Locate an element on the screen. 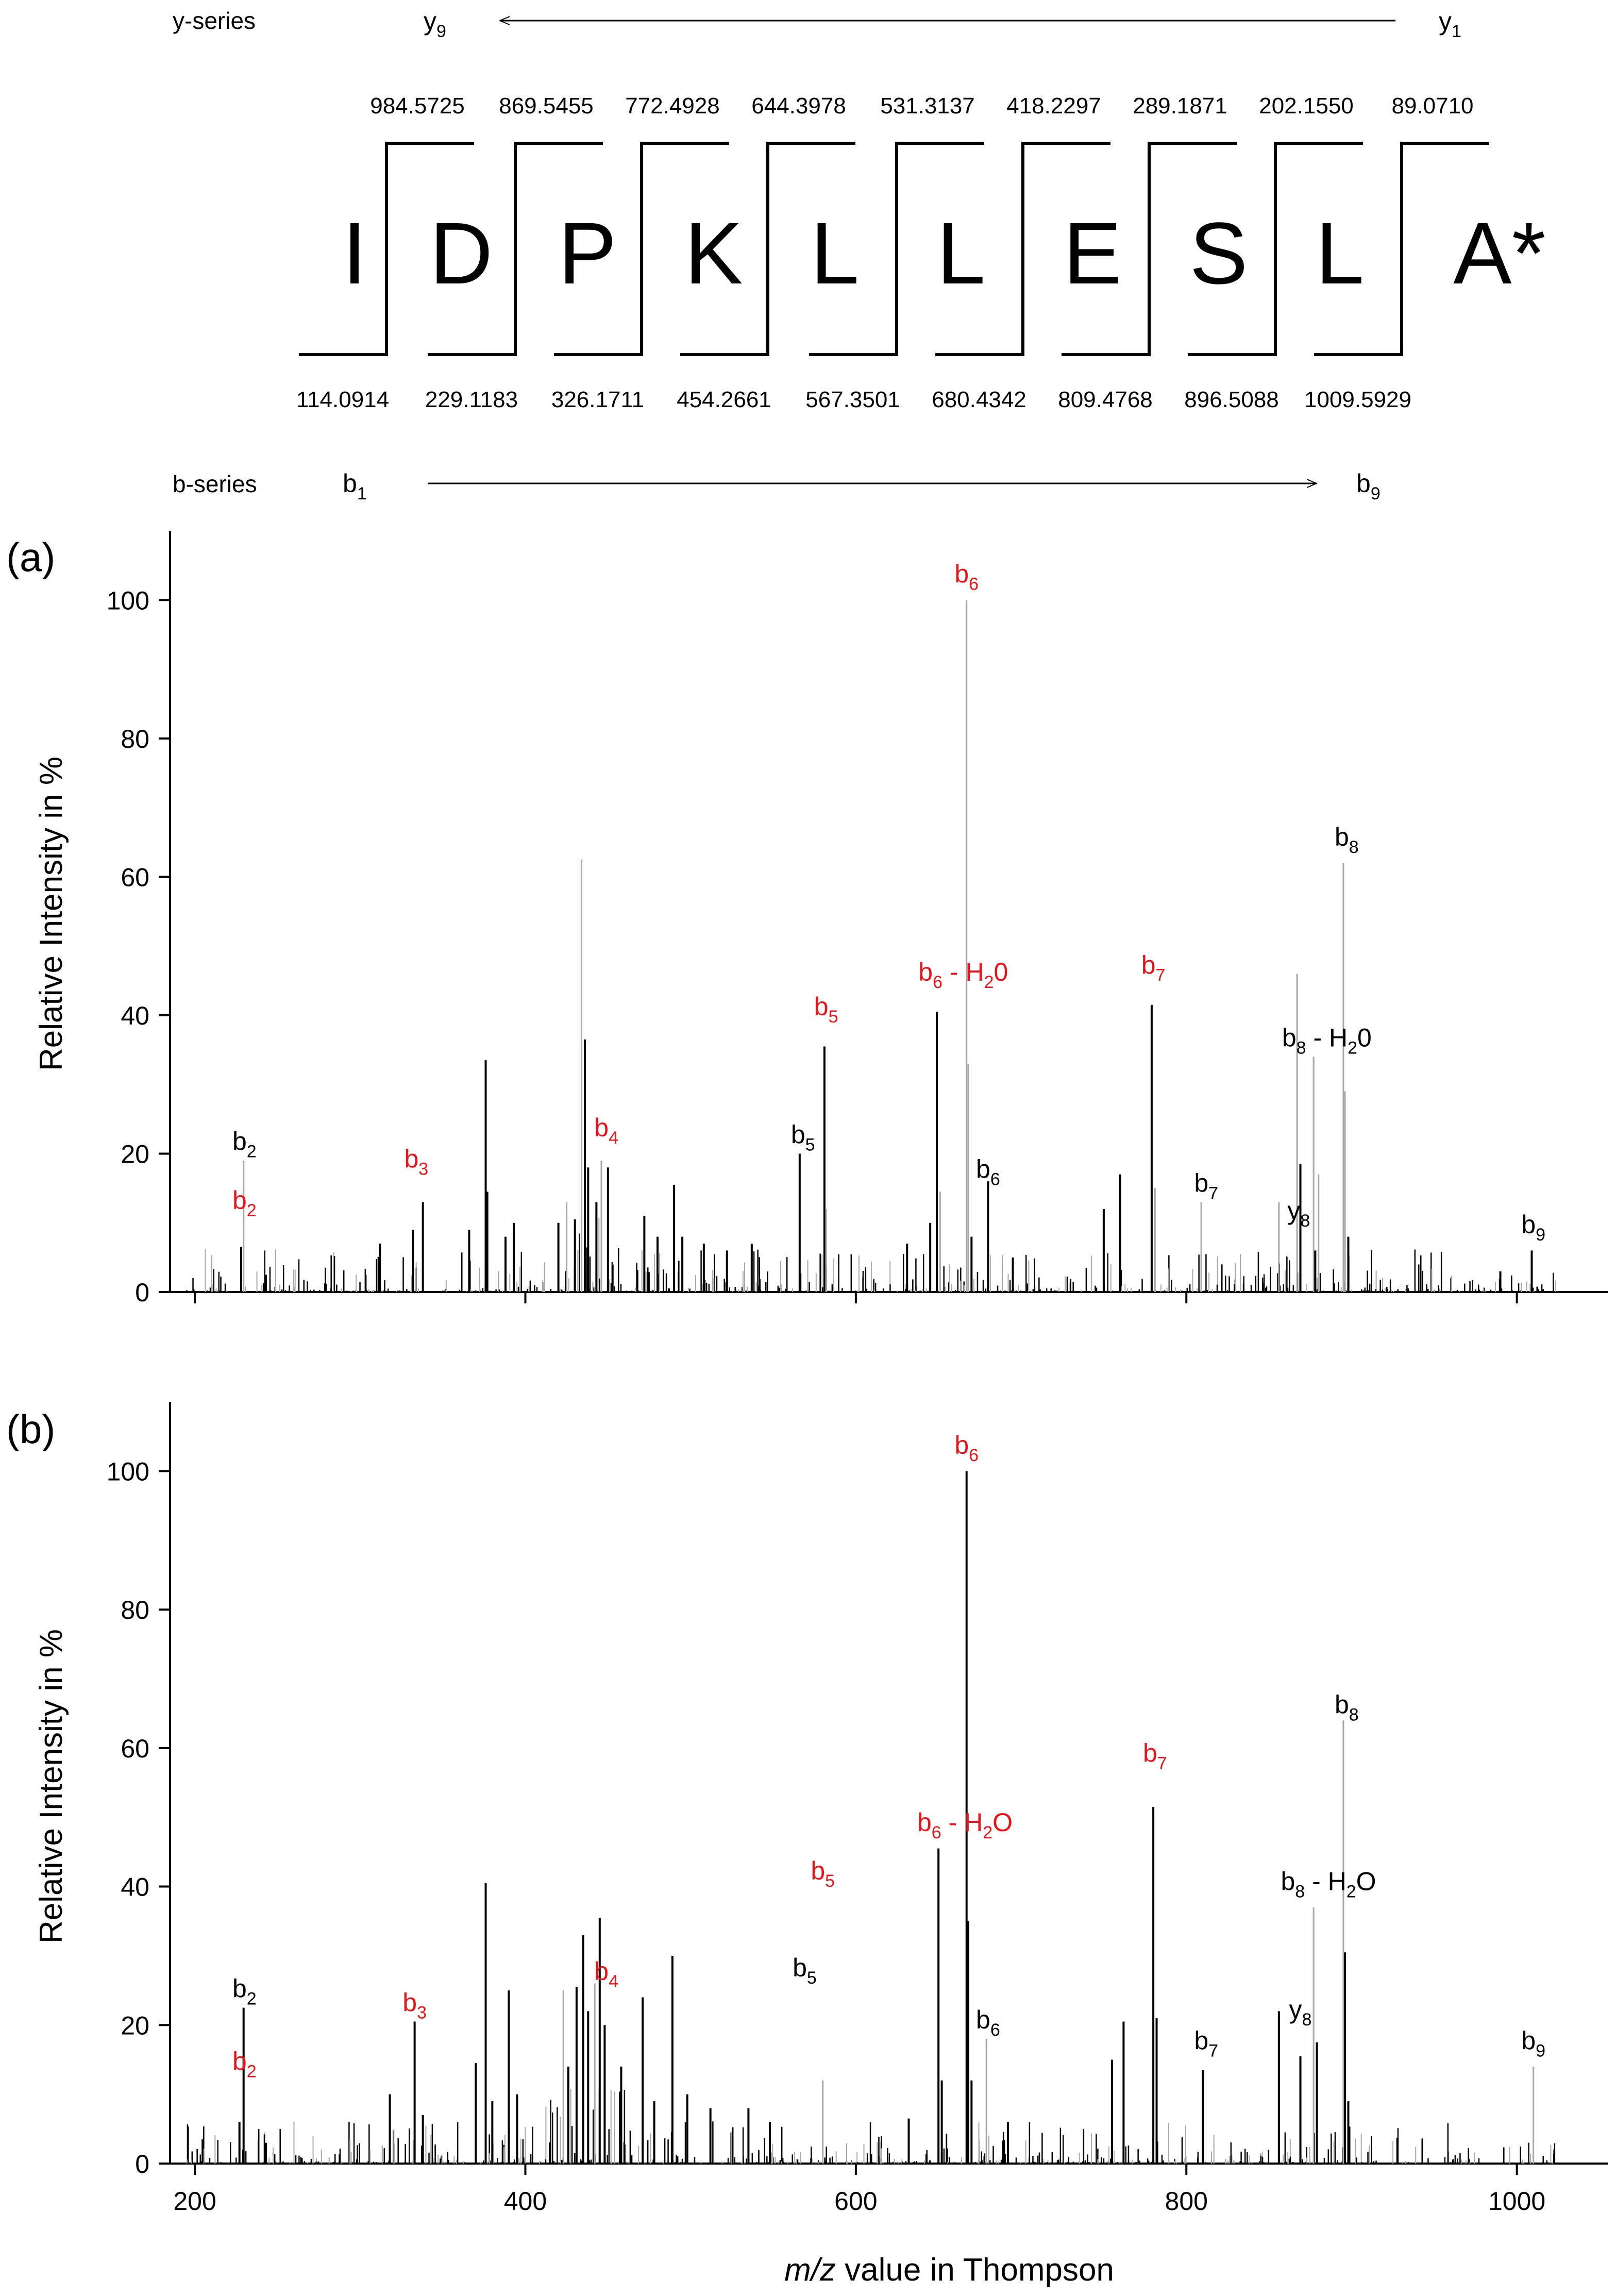  panel-b-ylabel: Relative Intensity in % is located at coordinates (51, 1786).